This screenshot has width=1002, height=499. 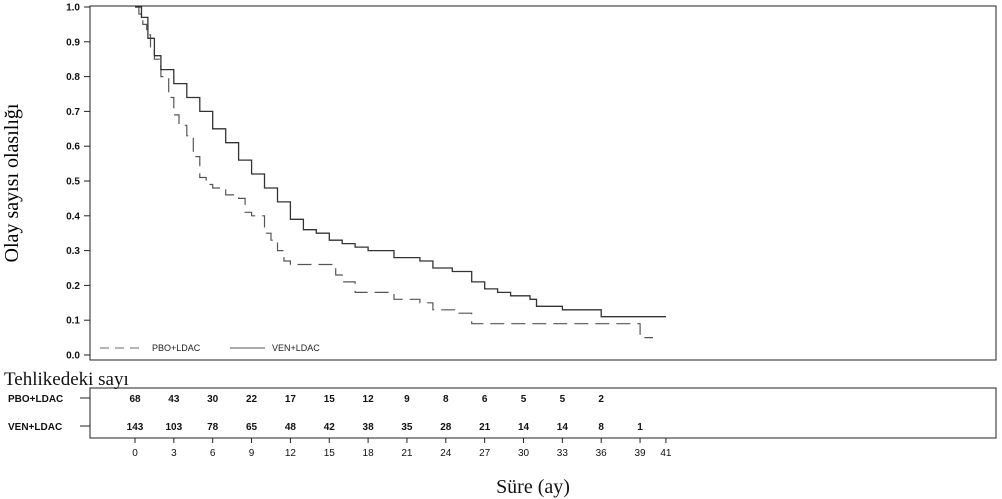 I want to click on risk-value: 48, so click(x=291, y=427).